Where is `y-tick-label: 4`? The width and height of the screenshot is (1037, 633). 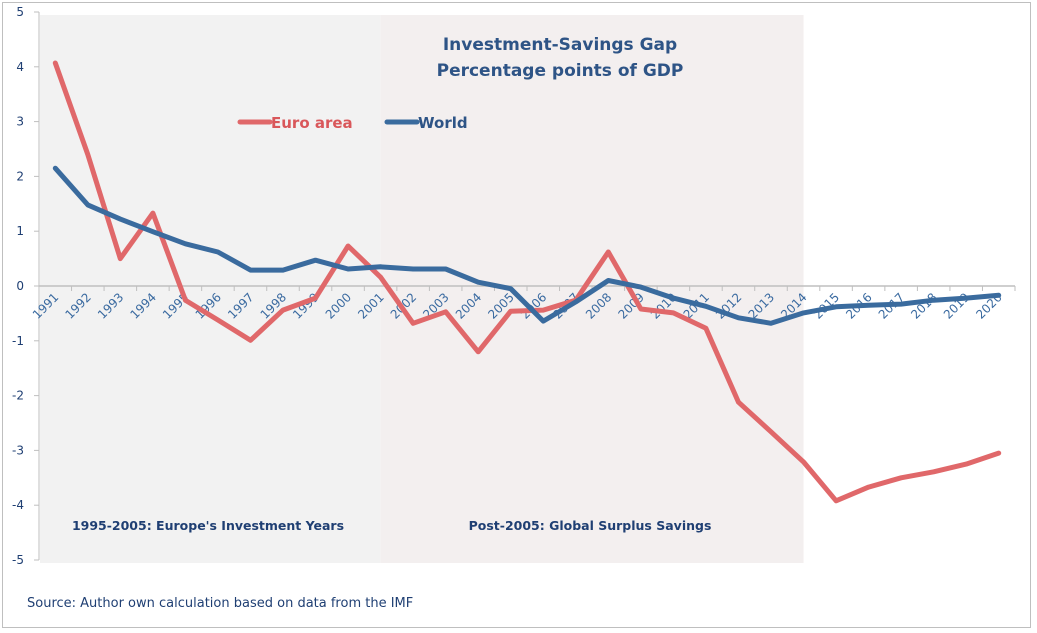
y-tick-label: 4 is located at coordinates (20, 67).